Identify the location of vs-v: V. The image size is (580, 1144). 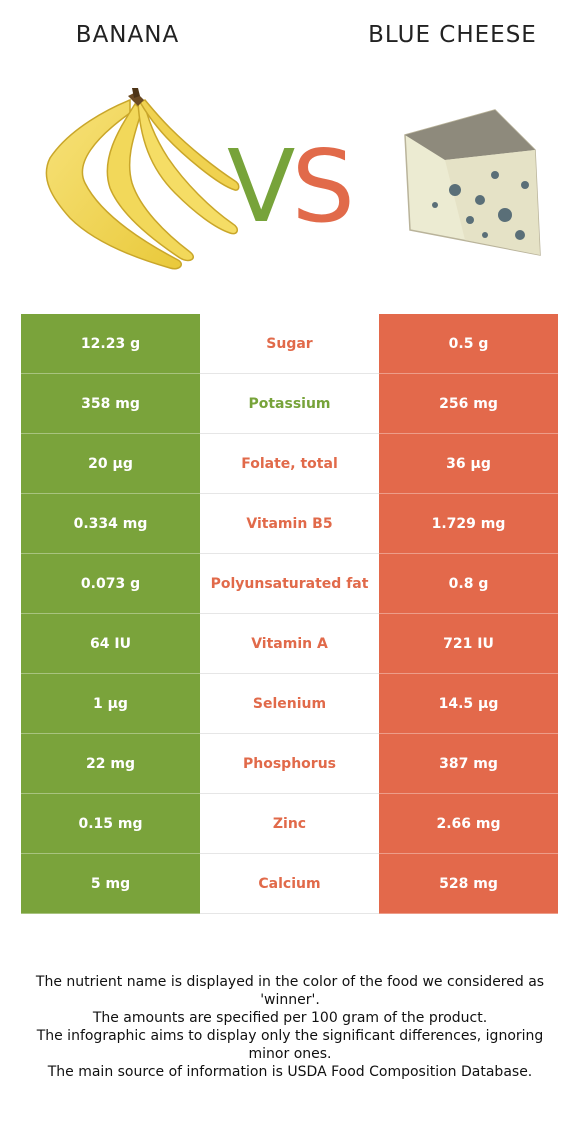
(261, 186).